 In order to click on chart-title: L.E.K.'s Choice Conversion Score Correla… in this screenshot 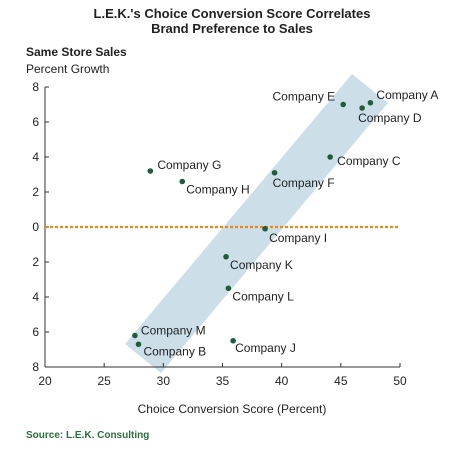, I will do `click(232, 21)`.